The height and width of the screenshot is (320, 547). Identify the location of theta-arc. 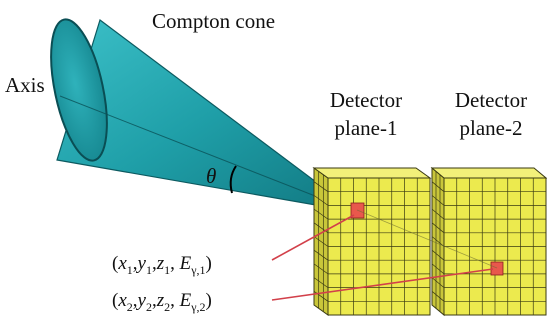
(233, 179).